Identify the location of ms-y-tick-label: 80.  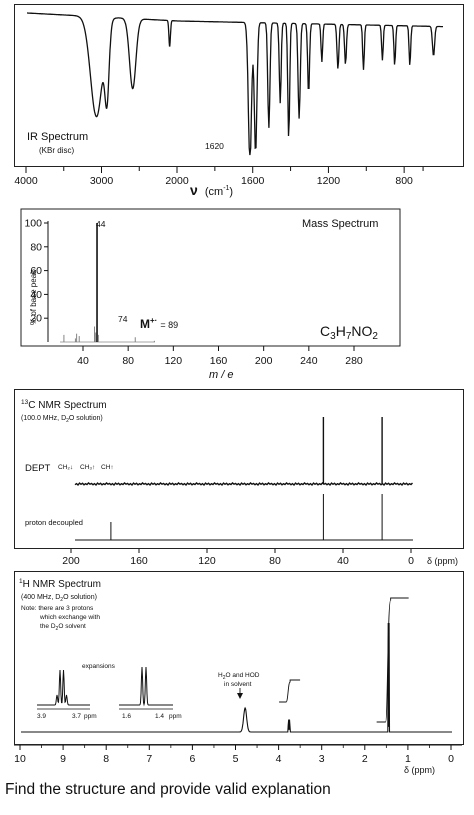
(36, 247).